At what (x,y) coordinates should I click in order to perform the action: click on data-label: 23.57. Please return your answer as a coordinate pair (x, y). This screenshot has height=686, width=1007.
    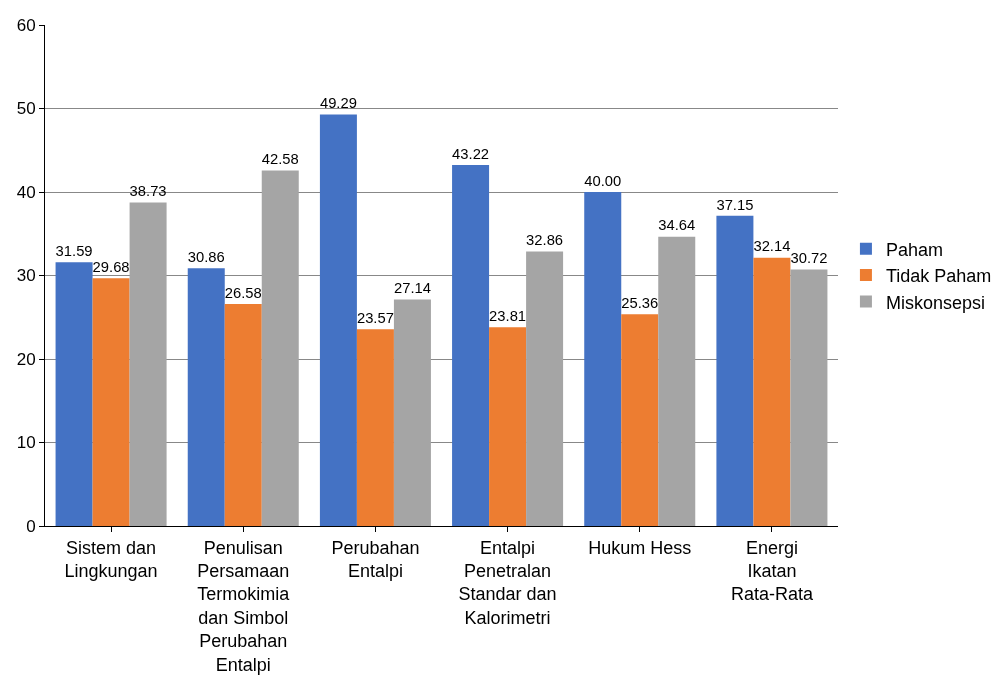
    Looking at the image, I should click on (375, 317).